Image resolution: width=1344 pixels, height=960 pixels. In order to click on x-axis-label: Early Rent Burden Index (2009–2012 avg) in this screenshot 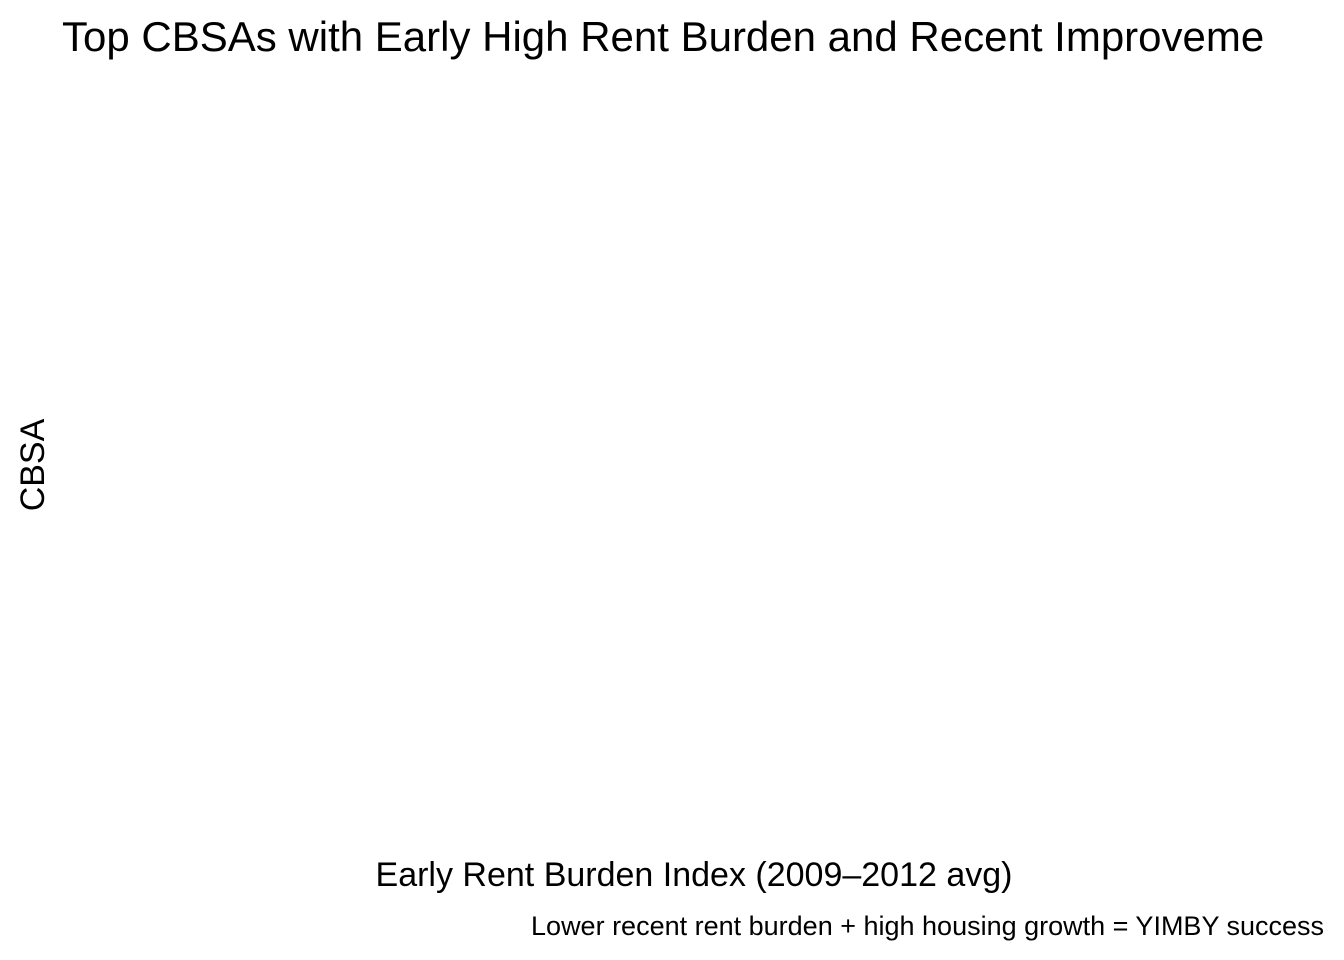, I will do `click(694, 875)`.